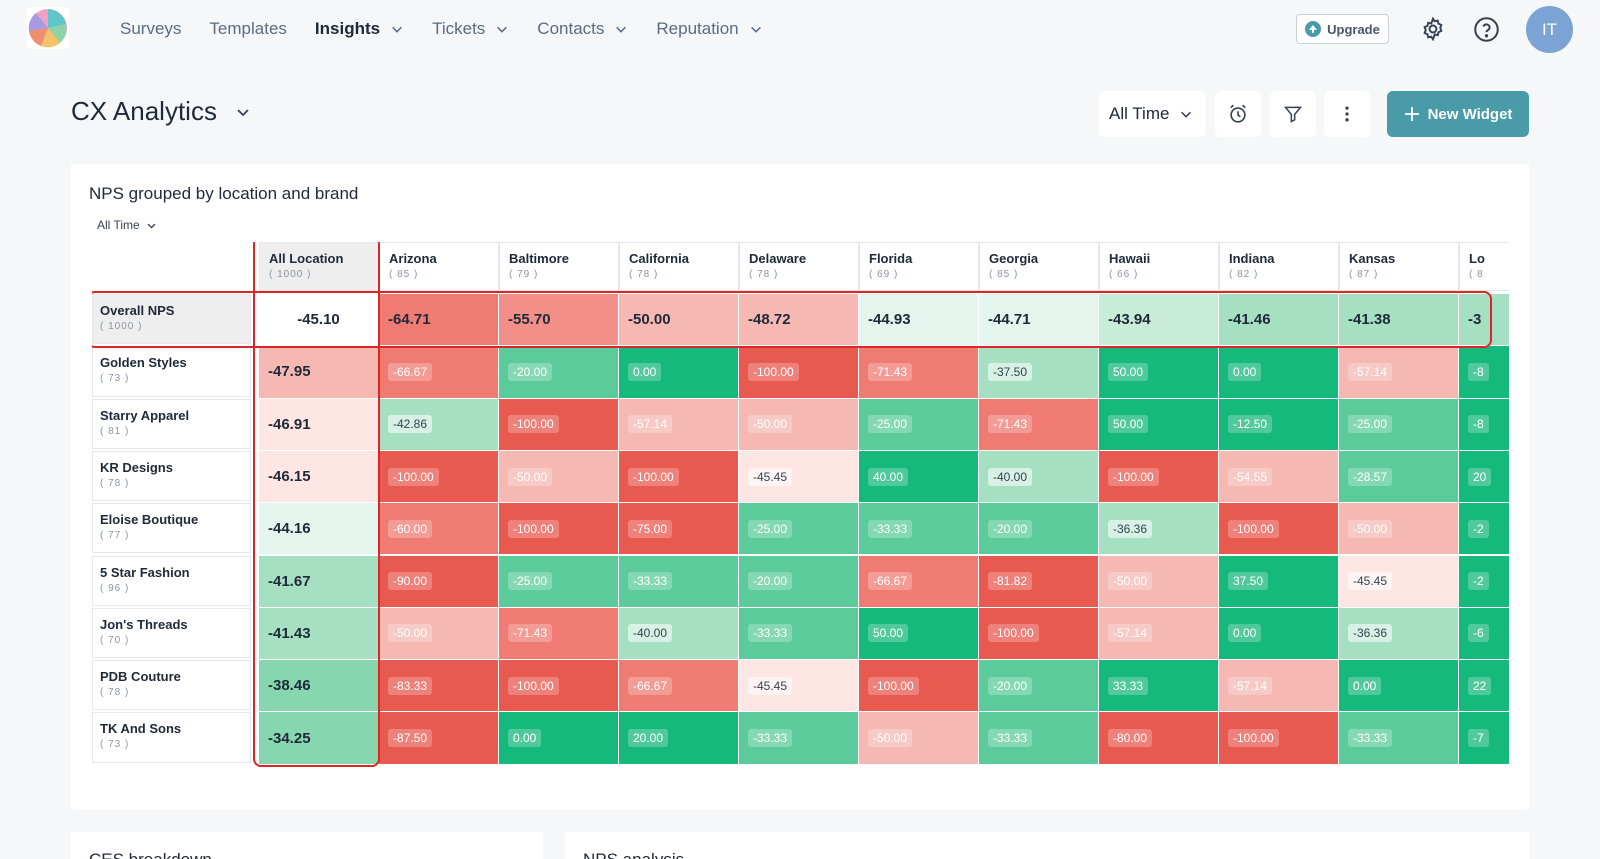 The height and width of the screenshot is (859, 1600). I want to click on column-header: Georgia ( 85 ), so click(1039, 266).